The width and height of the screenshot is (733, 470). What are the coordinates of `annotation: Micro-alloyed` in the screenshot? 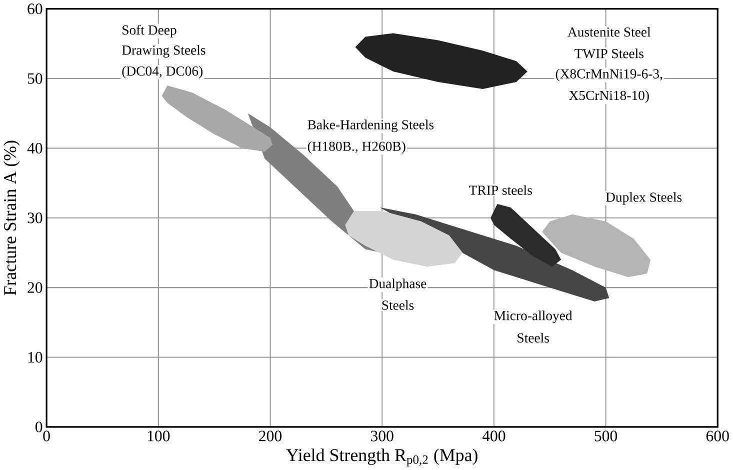 It's located at (533, 317).